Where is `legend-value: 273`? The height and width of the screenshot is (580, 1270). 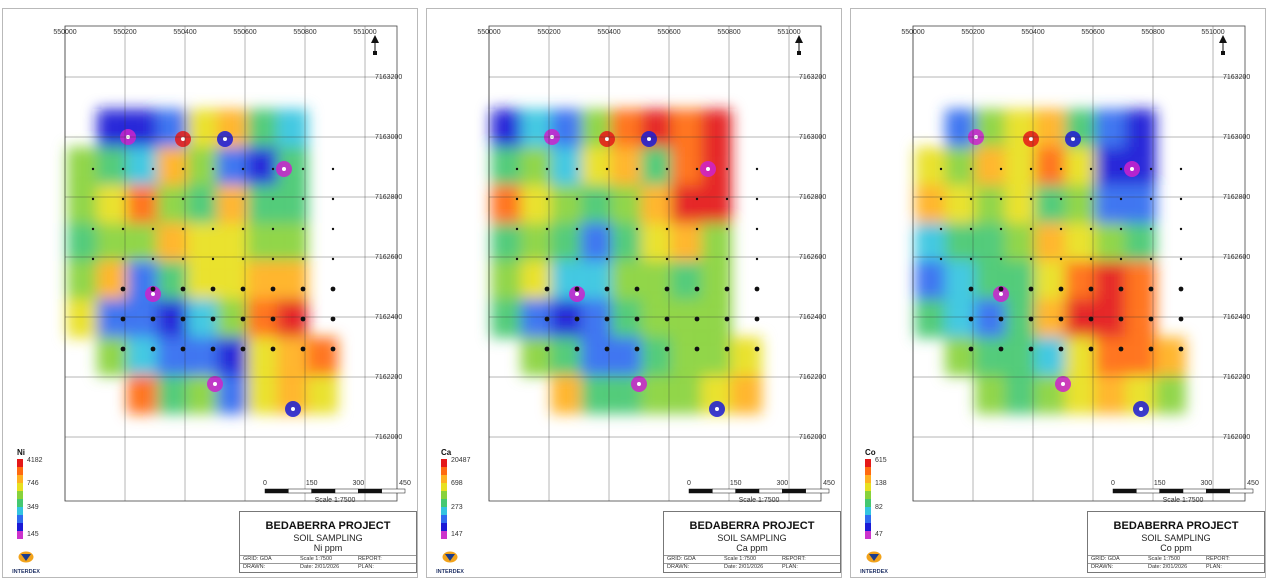
legend-value: 273 is located at coordinates (457, 507).